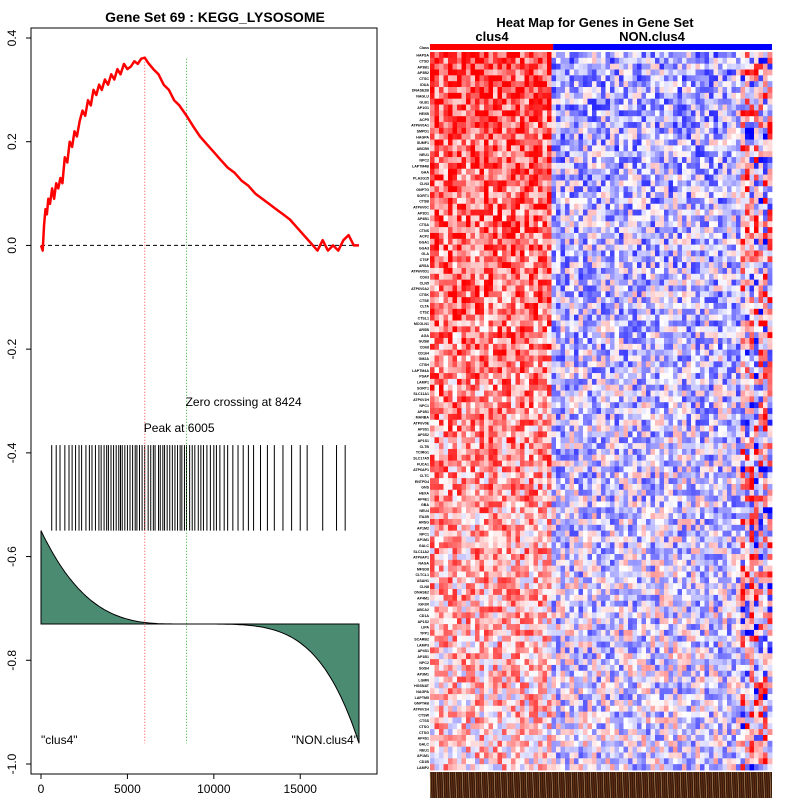 The image size is (800, 800). Describe the element at coordinates (595, 22) in the screenshot. I see `heatmap-title: Heat Map for Genes in Gene Set` at that location.